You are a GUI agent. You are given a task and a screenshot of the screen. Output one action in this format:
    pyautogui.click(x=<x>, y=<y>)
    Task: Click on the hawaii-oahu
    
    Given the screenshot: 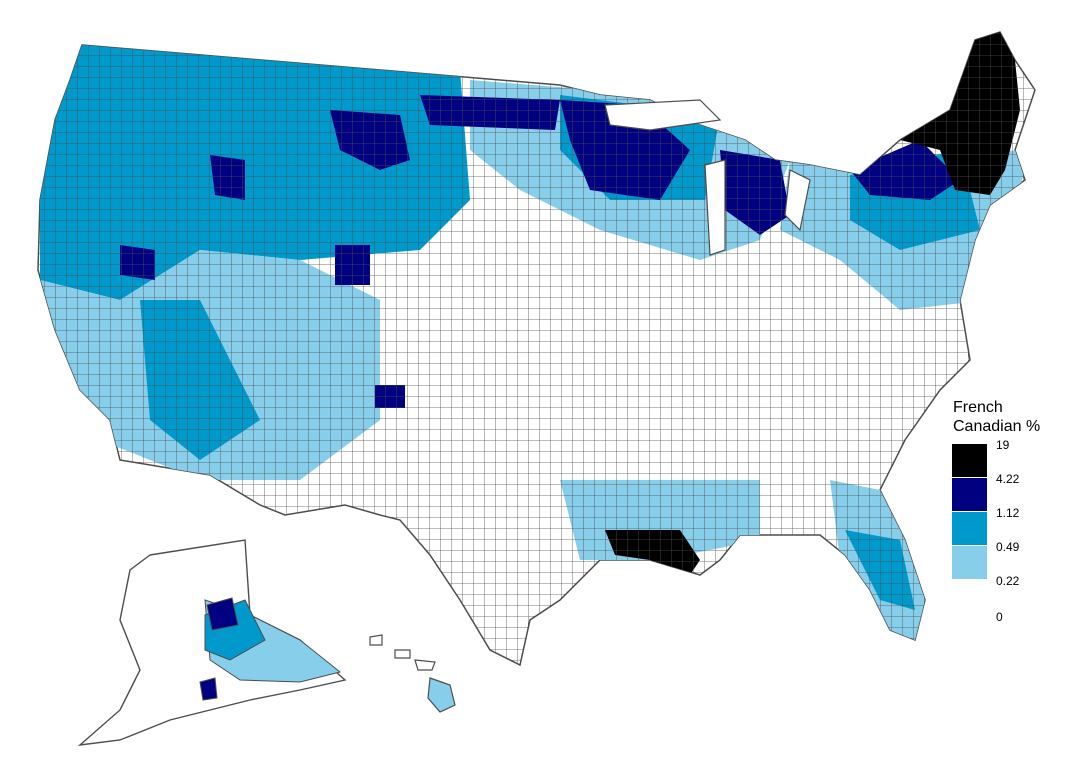 What is the action you would take?
    pyautogui.click(x=402, y=654)
    